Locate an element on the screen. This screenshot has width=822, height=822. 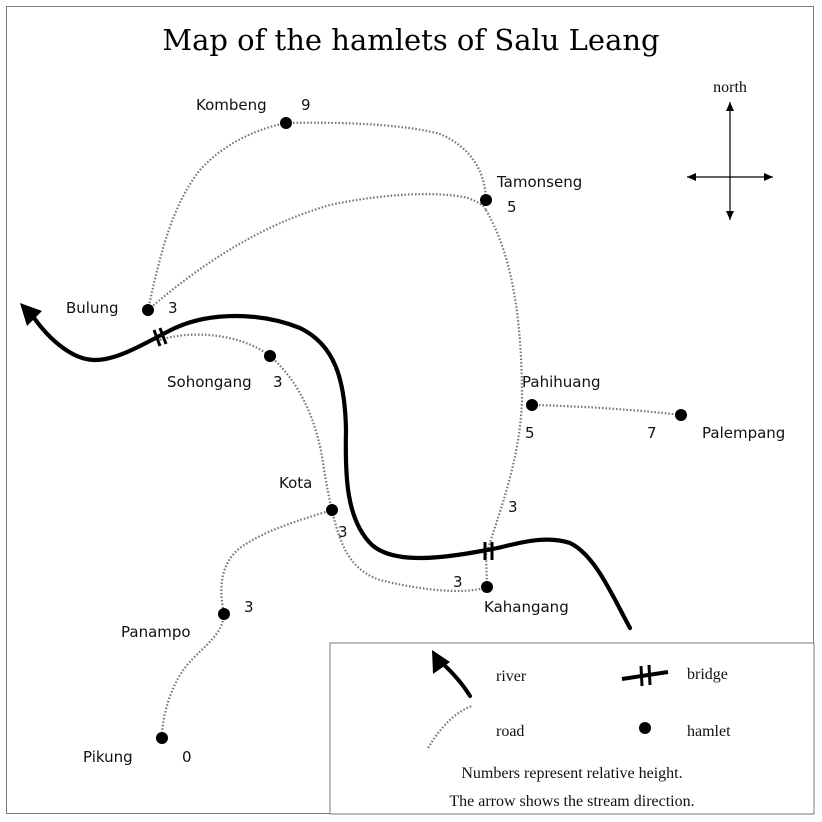
hamlet-pahihuang-dot is located at coordinates (532, 405).